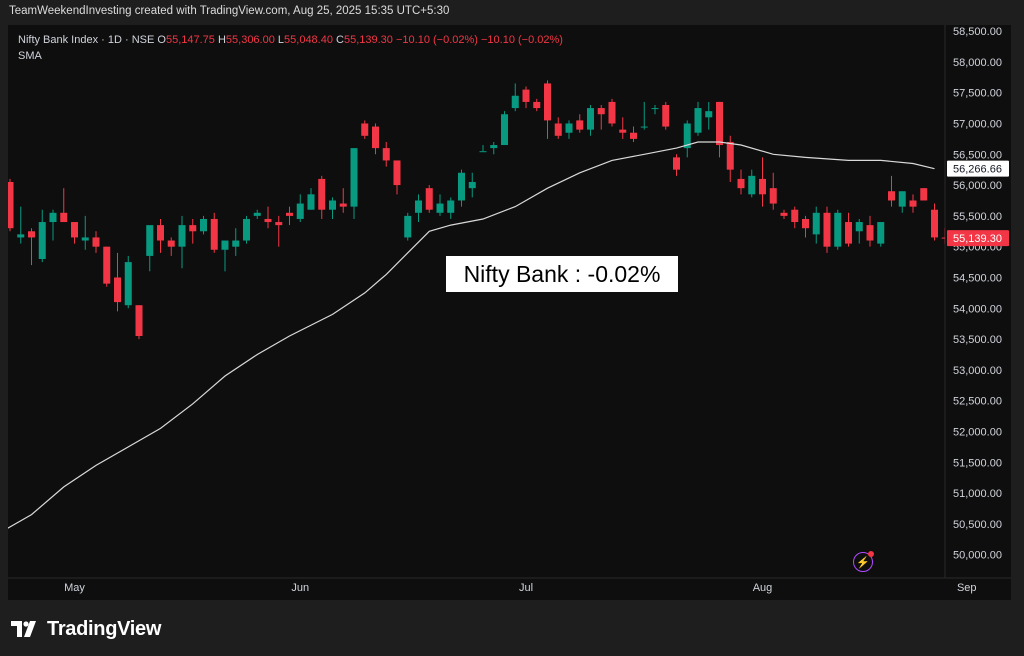 The height and width of the screenshot is (656, 1024). Describe the element at coordinates (526, 588) in the screenshot. I see `x-tick-label: Jul` at that location.